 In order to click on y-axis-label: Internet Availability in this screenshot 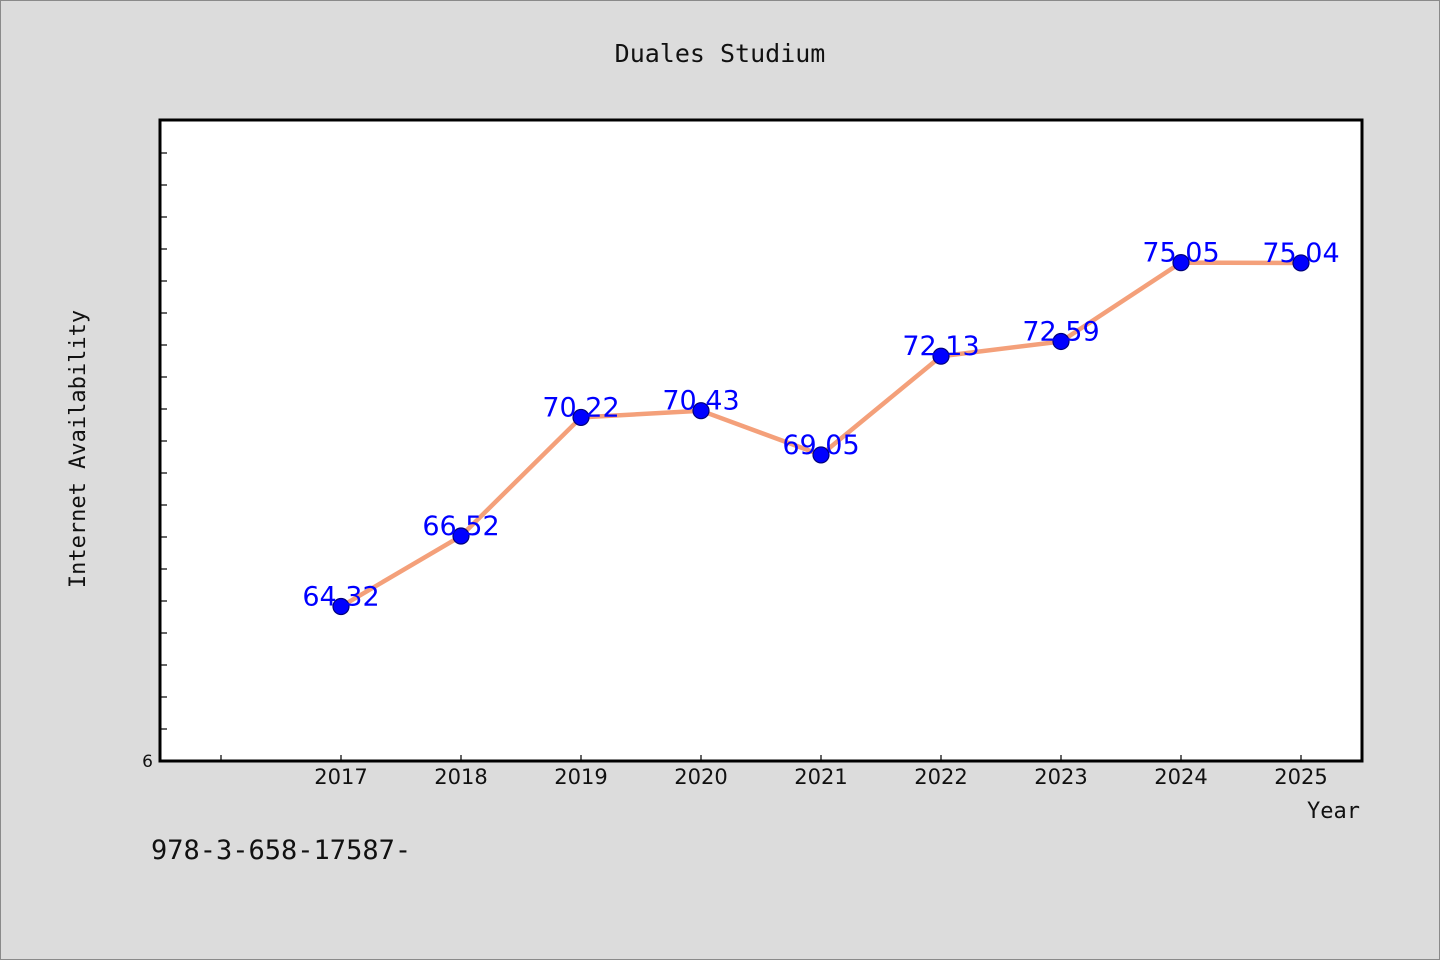, I will do `click(78, 449)`.